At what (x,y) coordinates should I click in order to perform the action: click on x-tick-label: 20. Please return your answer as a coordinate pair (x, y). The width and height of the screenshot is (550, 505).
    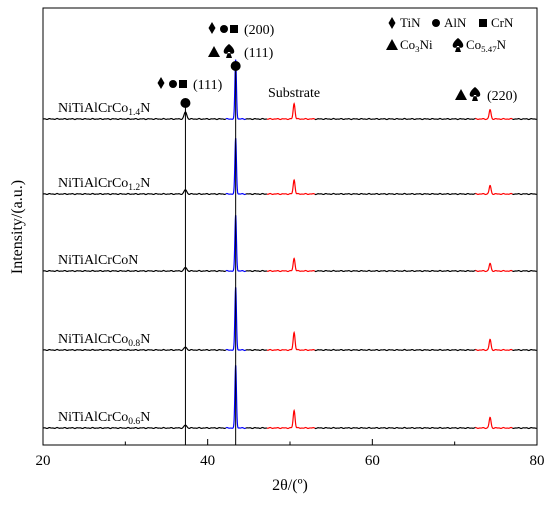
    Looking at the image, I should click on (43, 461).